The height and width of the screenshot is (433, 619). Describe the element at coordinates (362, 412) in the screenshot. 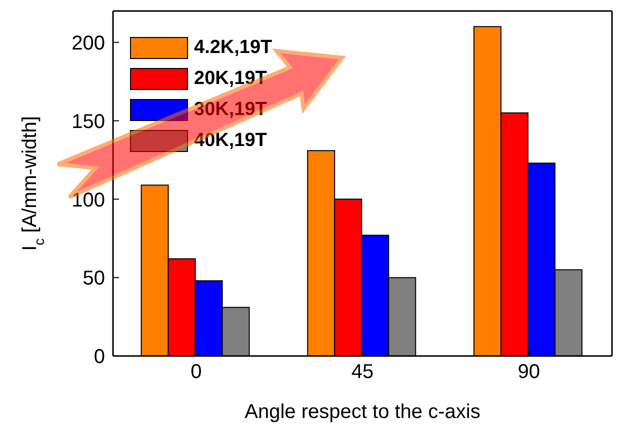

I see `x-axis-title: Angle respect to the c-axis` at that location.